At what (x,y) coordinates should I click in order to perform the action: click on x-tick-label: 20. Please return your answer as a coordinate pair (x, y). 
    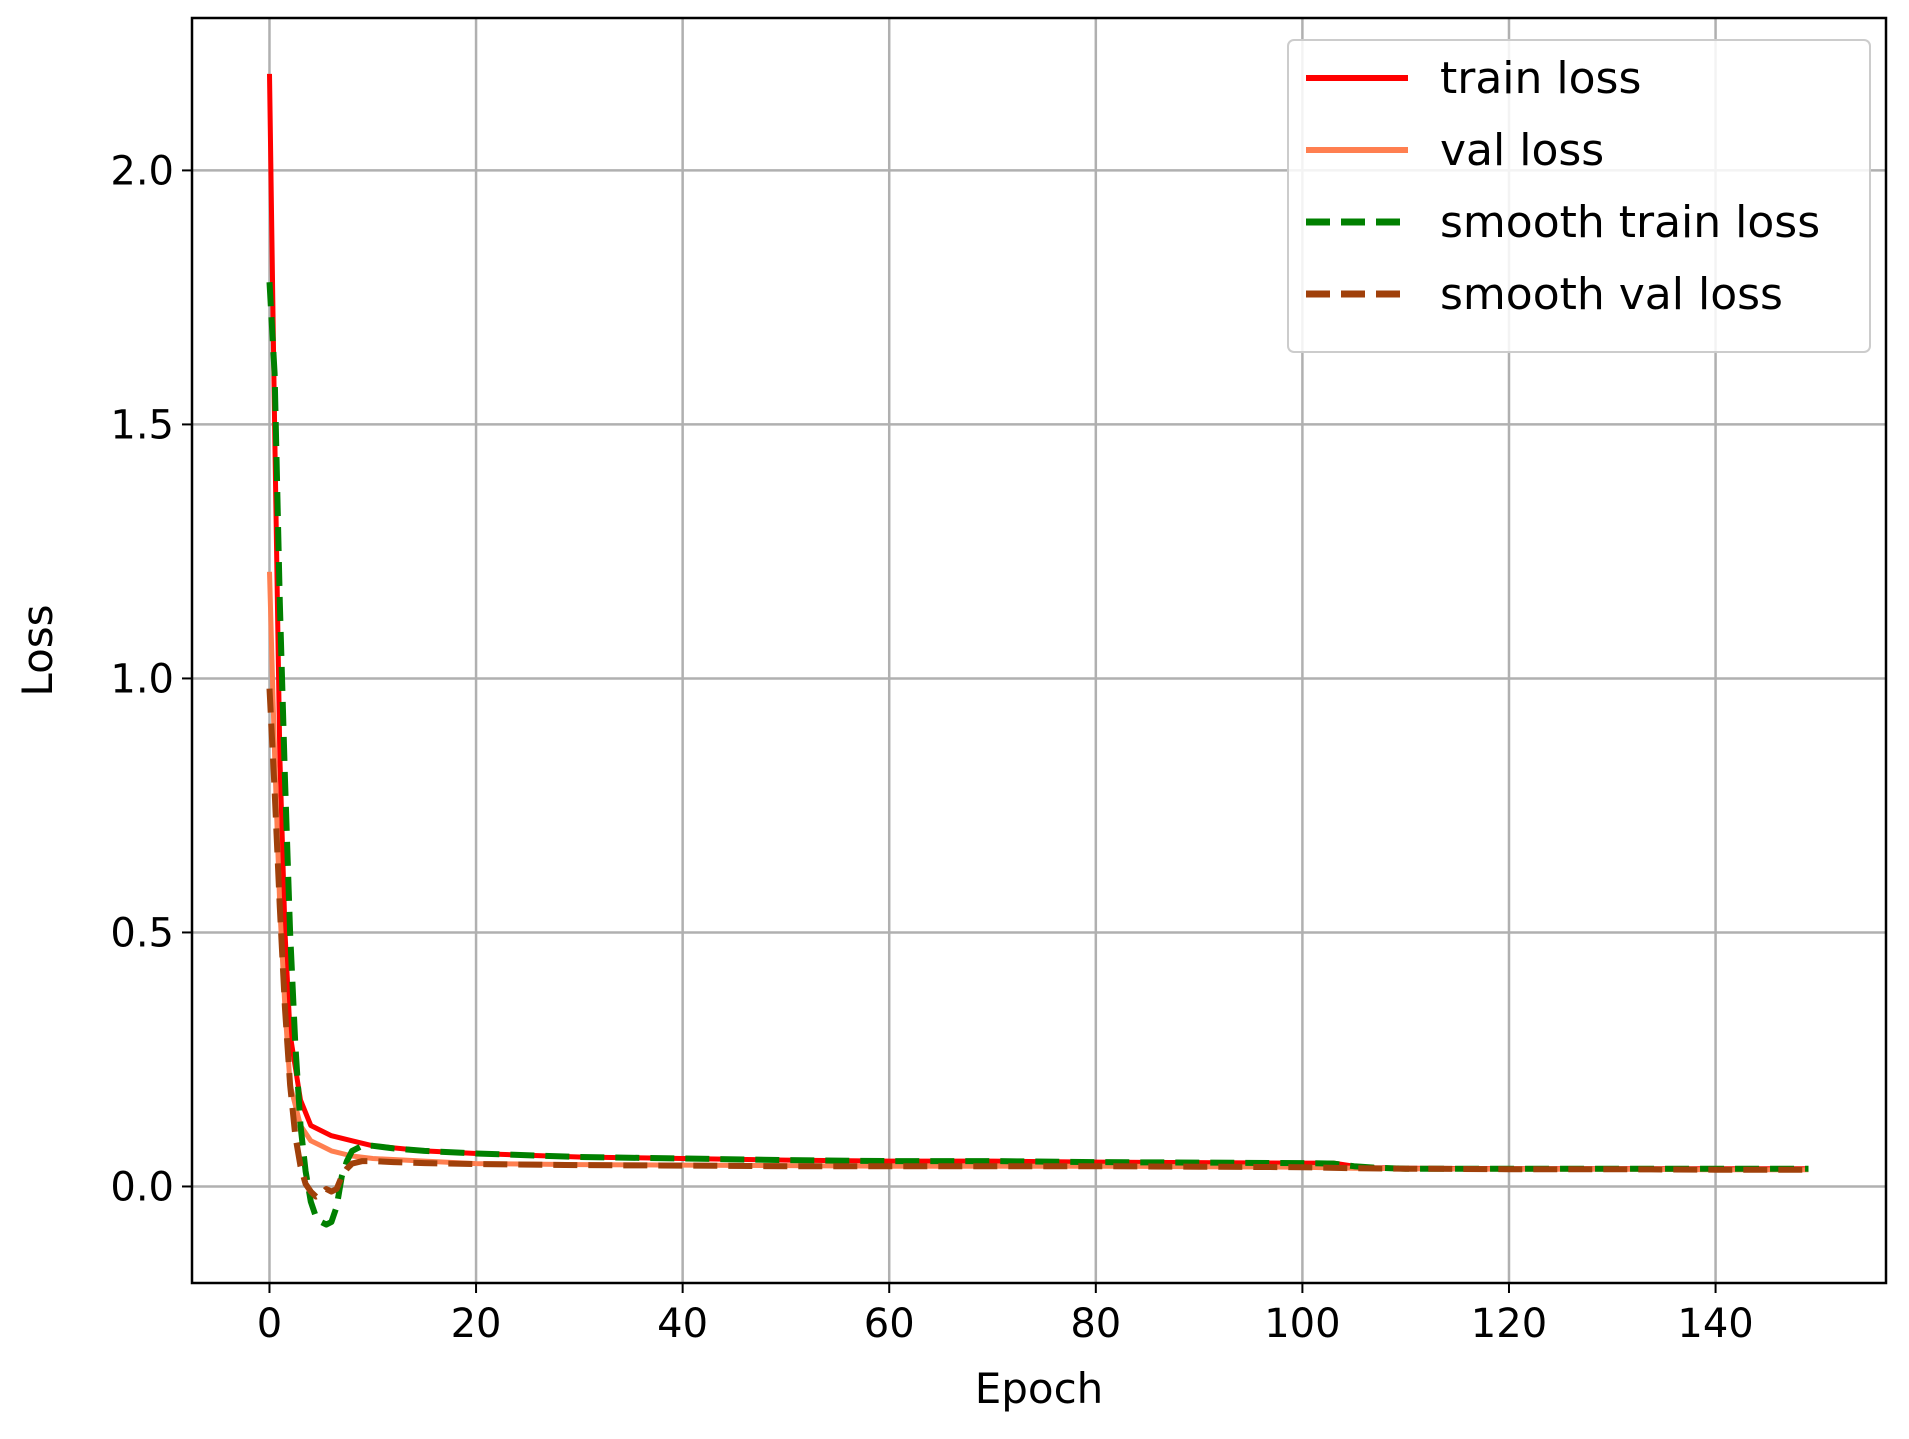
    Looking at the image, I should click on (476, 1324).